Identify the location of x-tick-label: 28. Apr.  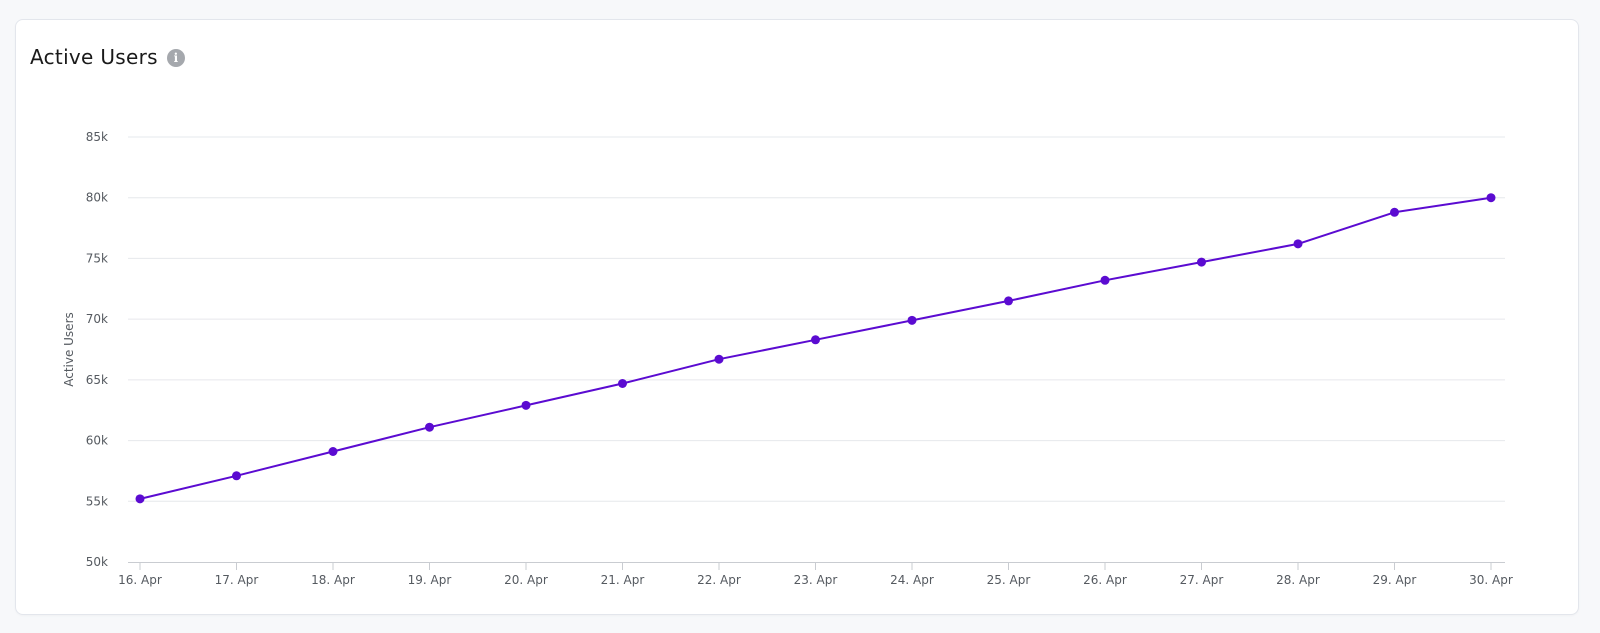
(1298, 580).